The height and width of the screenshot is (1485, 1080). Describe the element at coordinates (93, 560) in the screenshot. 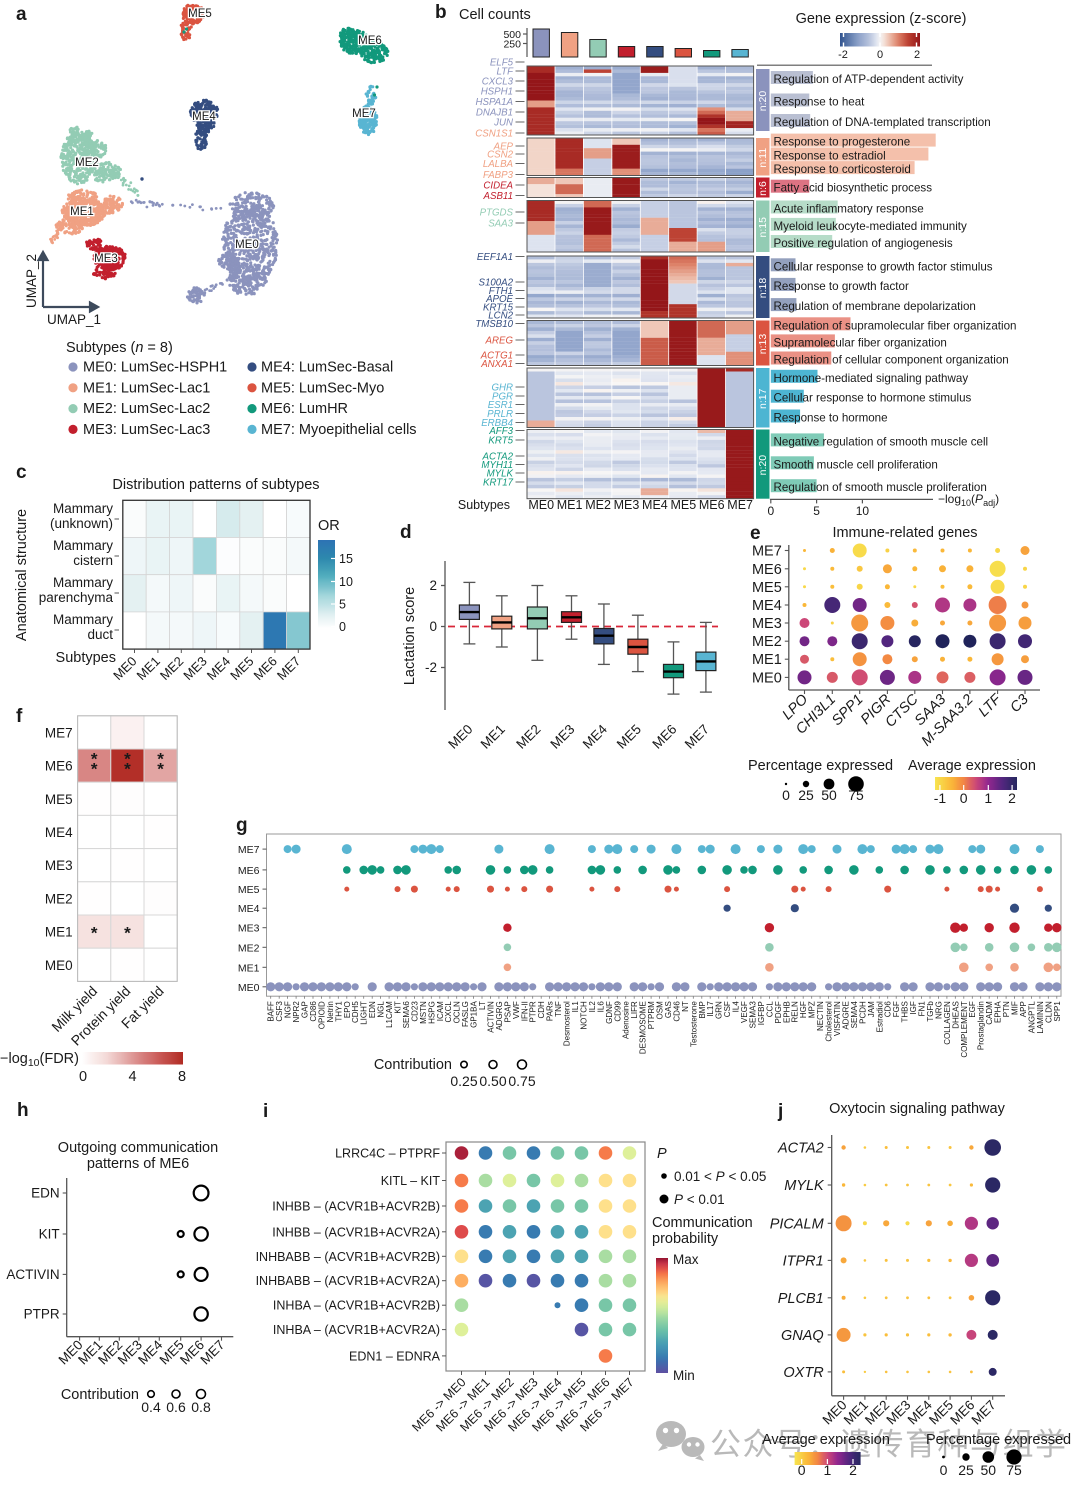

I see `svg-text: cistern` at that location.